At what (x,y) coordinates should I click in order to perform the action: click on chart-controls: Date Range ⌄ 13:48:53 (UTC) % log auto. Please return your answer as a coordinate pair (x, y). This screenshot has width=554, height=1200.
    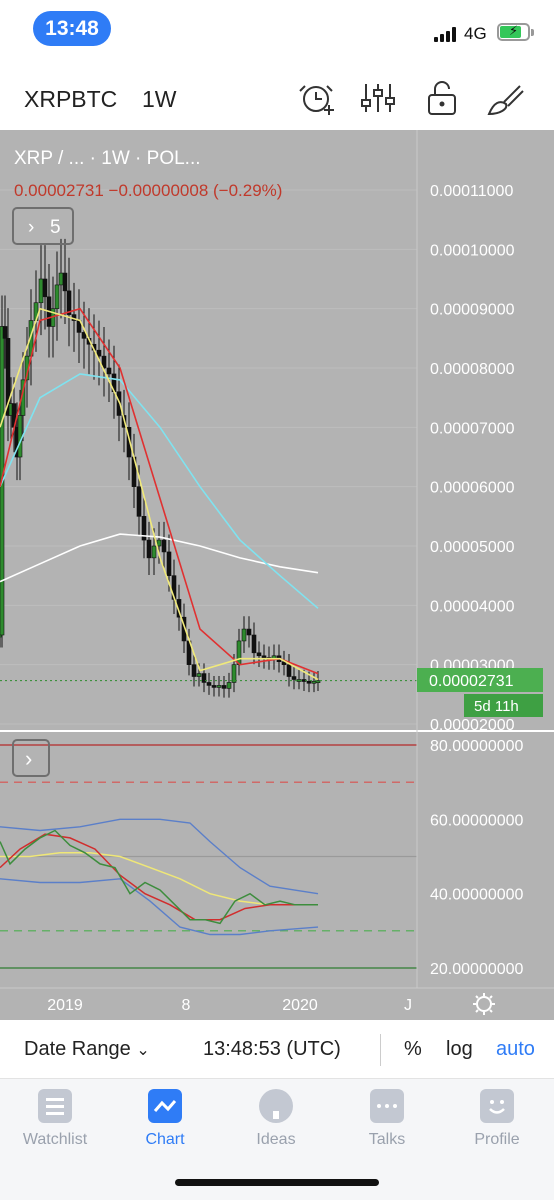
    Looking at the image, I should click on (277, 1050).